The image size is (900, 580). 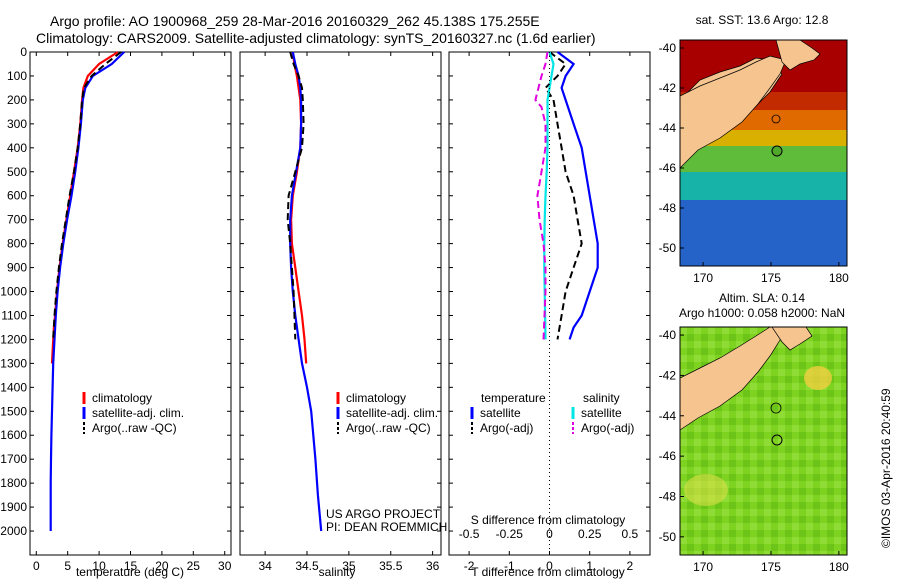 I want to click on legend-heading-salinity: salinity, so click(x=601, y=398).